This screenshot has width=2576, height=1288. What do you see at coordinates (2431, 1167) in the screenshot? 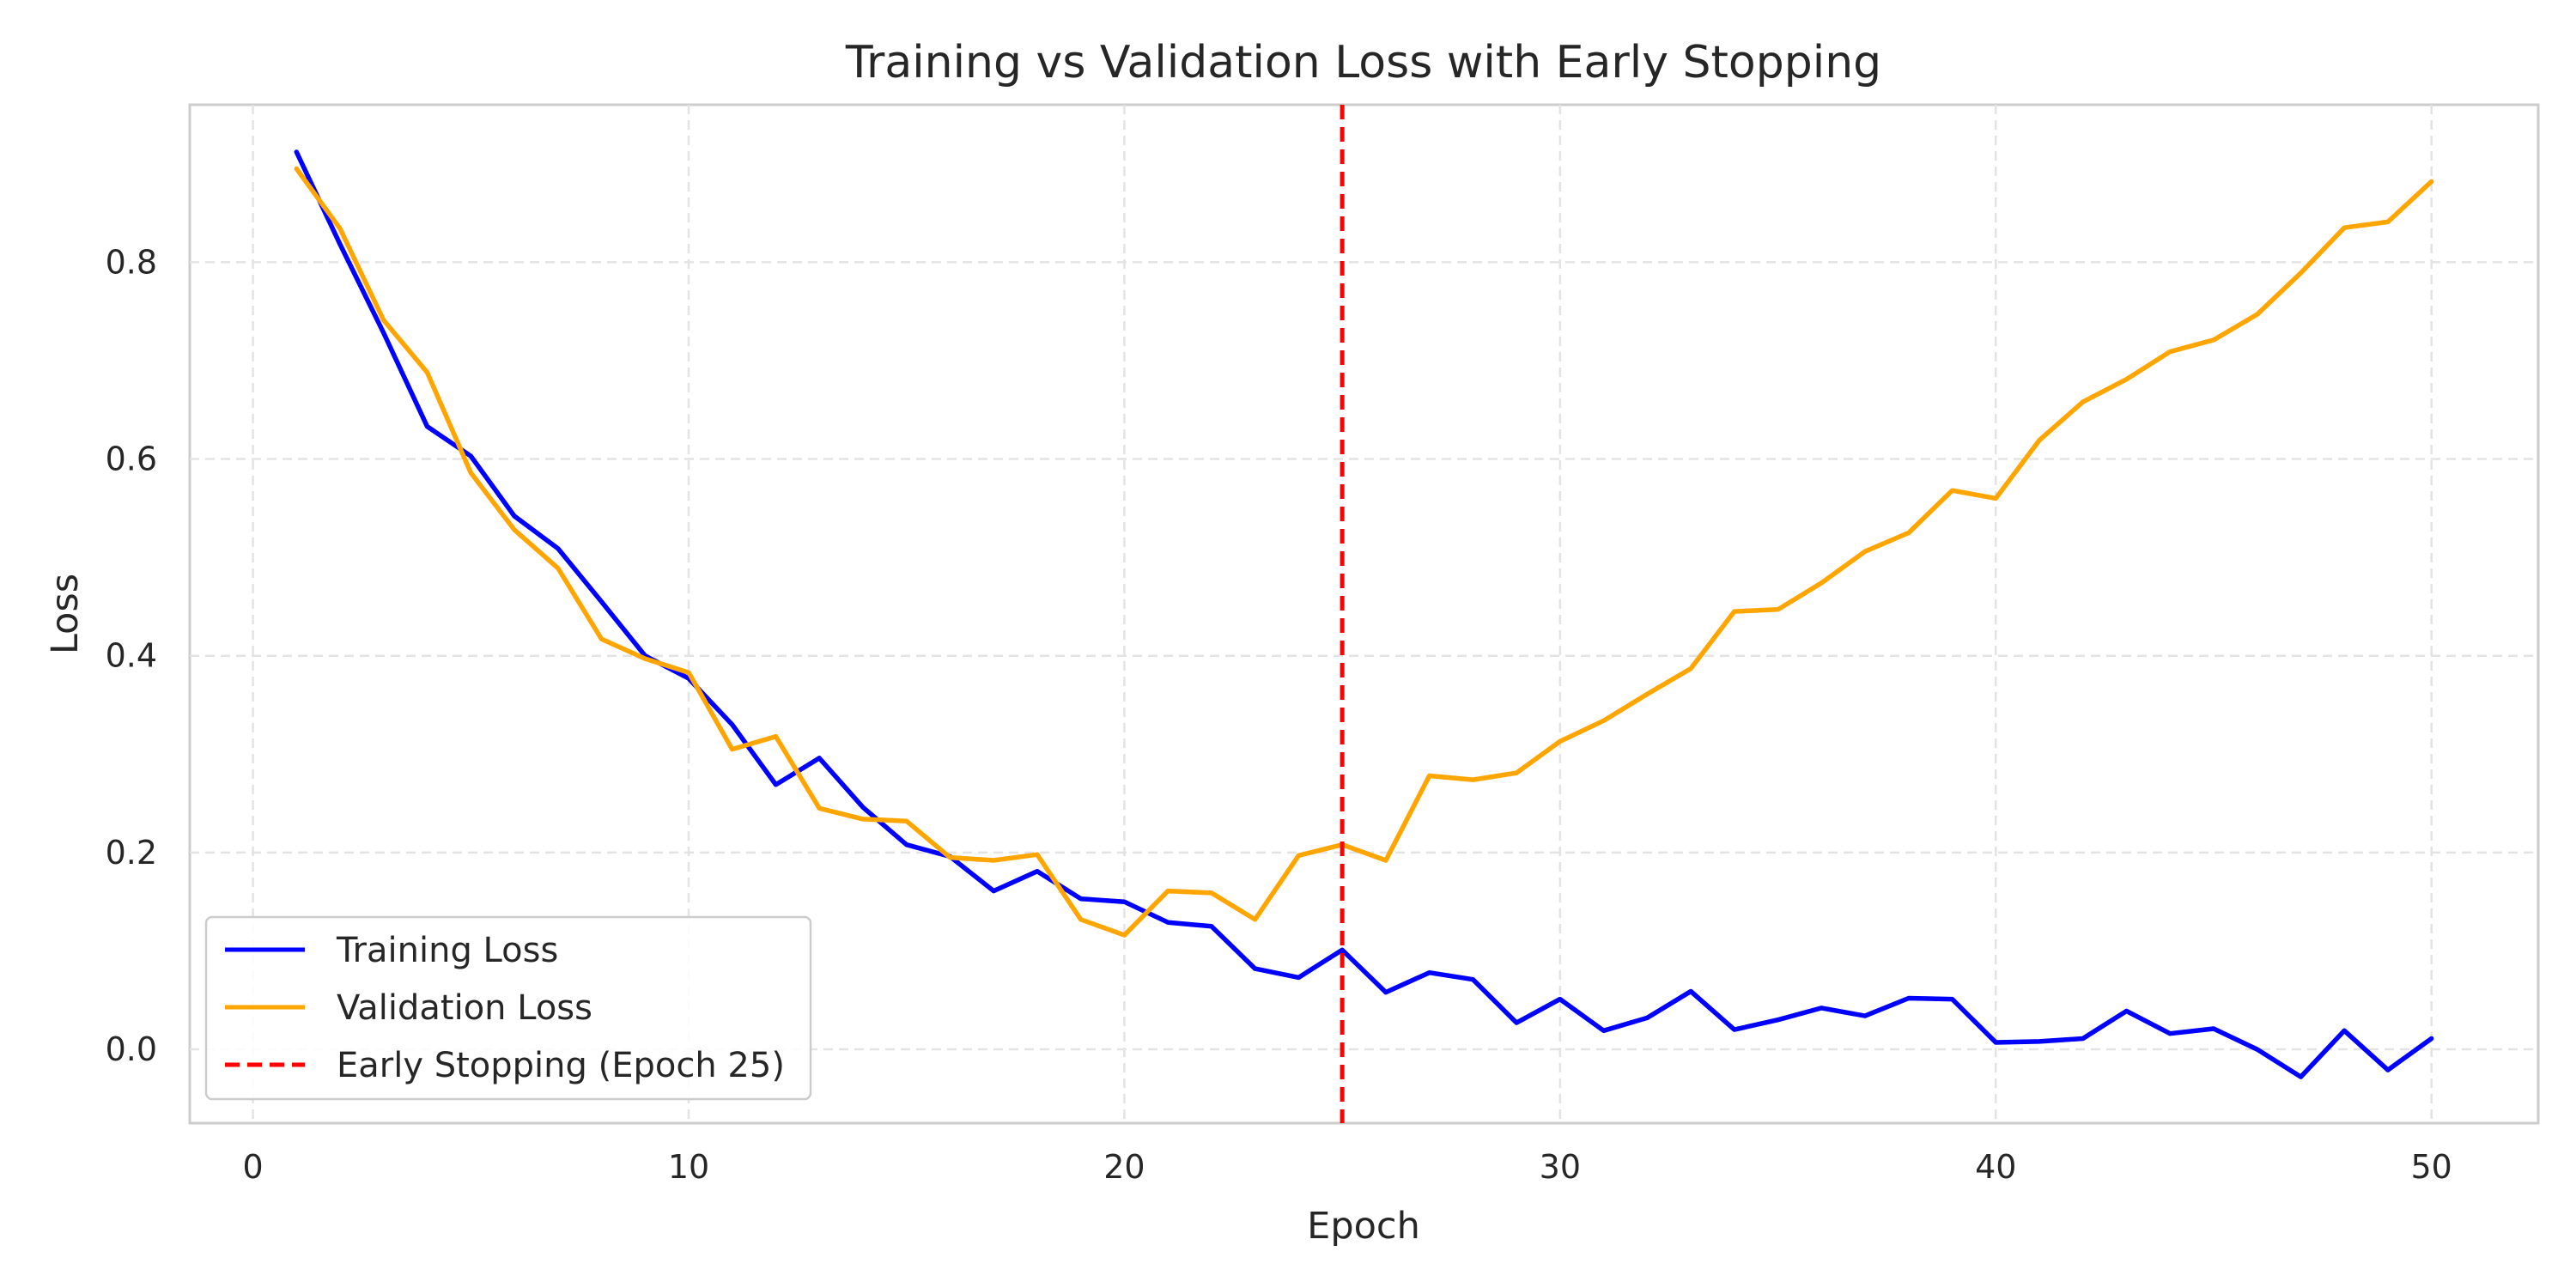
I see `x-tick-label: 50` at bounding box center [2431, 1167].